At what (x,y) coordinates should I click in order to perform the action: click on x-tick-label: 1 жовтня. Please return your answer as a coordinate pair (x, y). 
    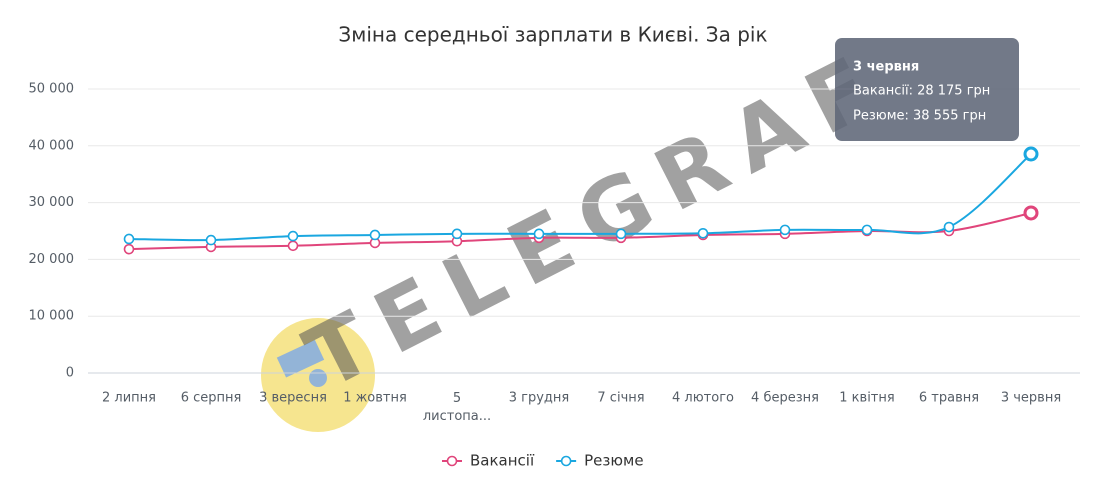
    Looking at the image, I should click on (375, 398).